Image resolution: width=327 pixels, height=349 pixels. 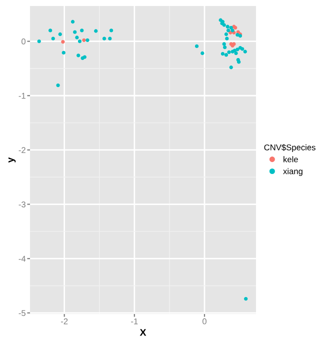 What do you see at coordinates (143, 332) in the screenshot?
I see `x-axis-title: X` at bounding box center [143, 332].